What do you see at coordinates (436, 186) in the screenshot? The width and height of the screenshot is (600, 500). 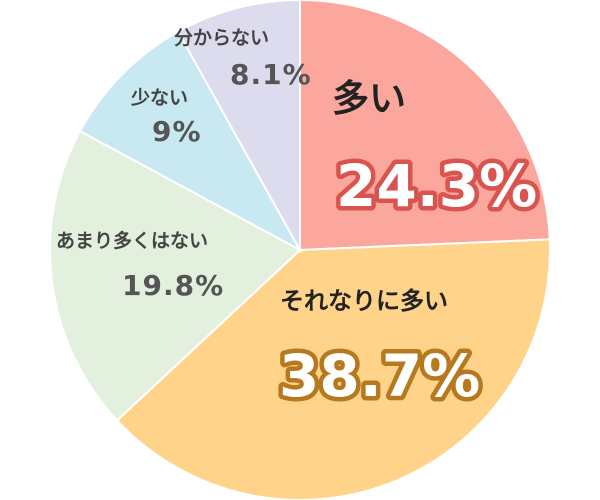 I see `slice-value-ooi: 24.3%` at bounding box center [436, 186].